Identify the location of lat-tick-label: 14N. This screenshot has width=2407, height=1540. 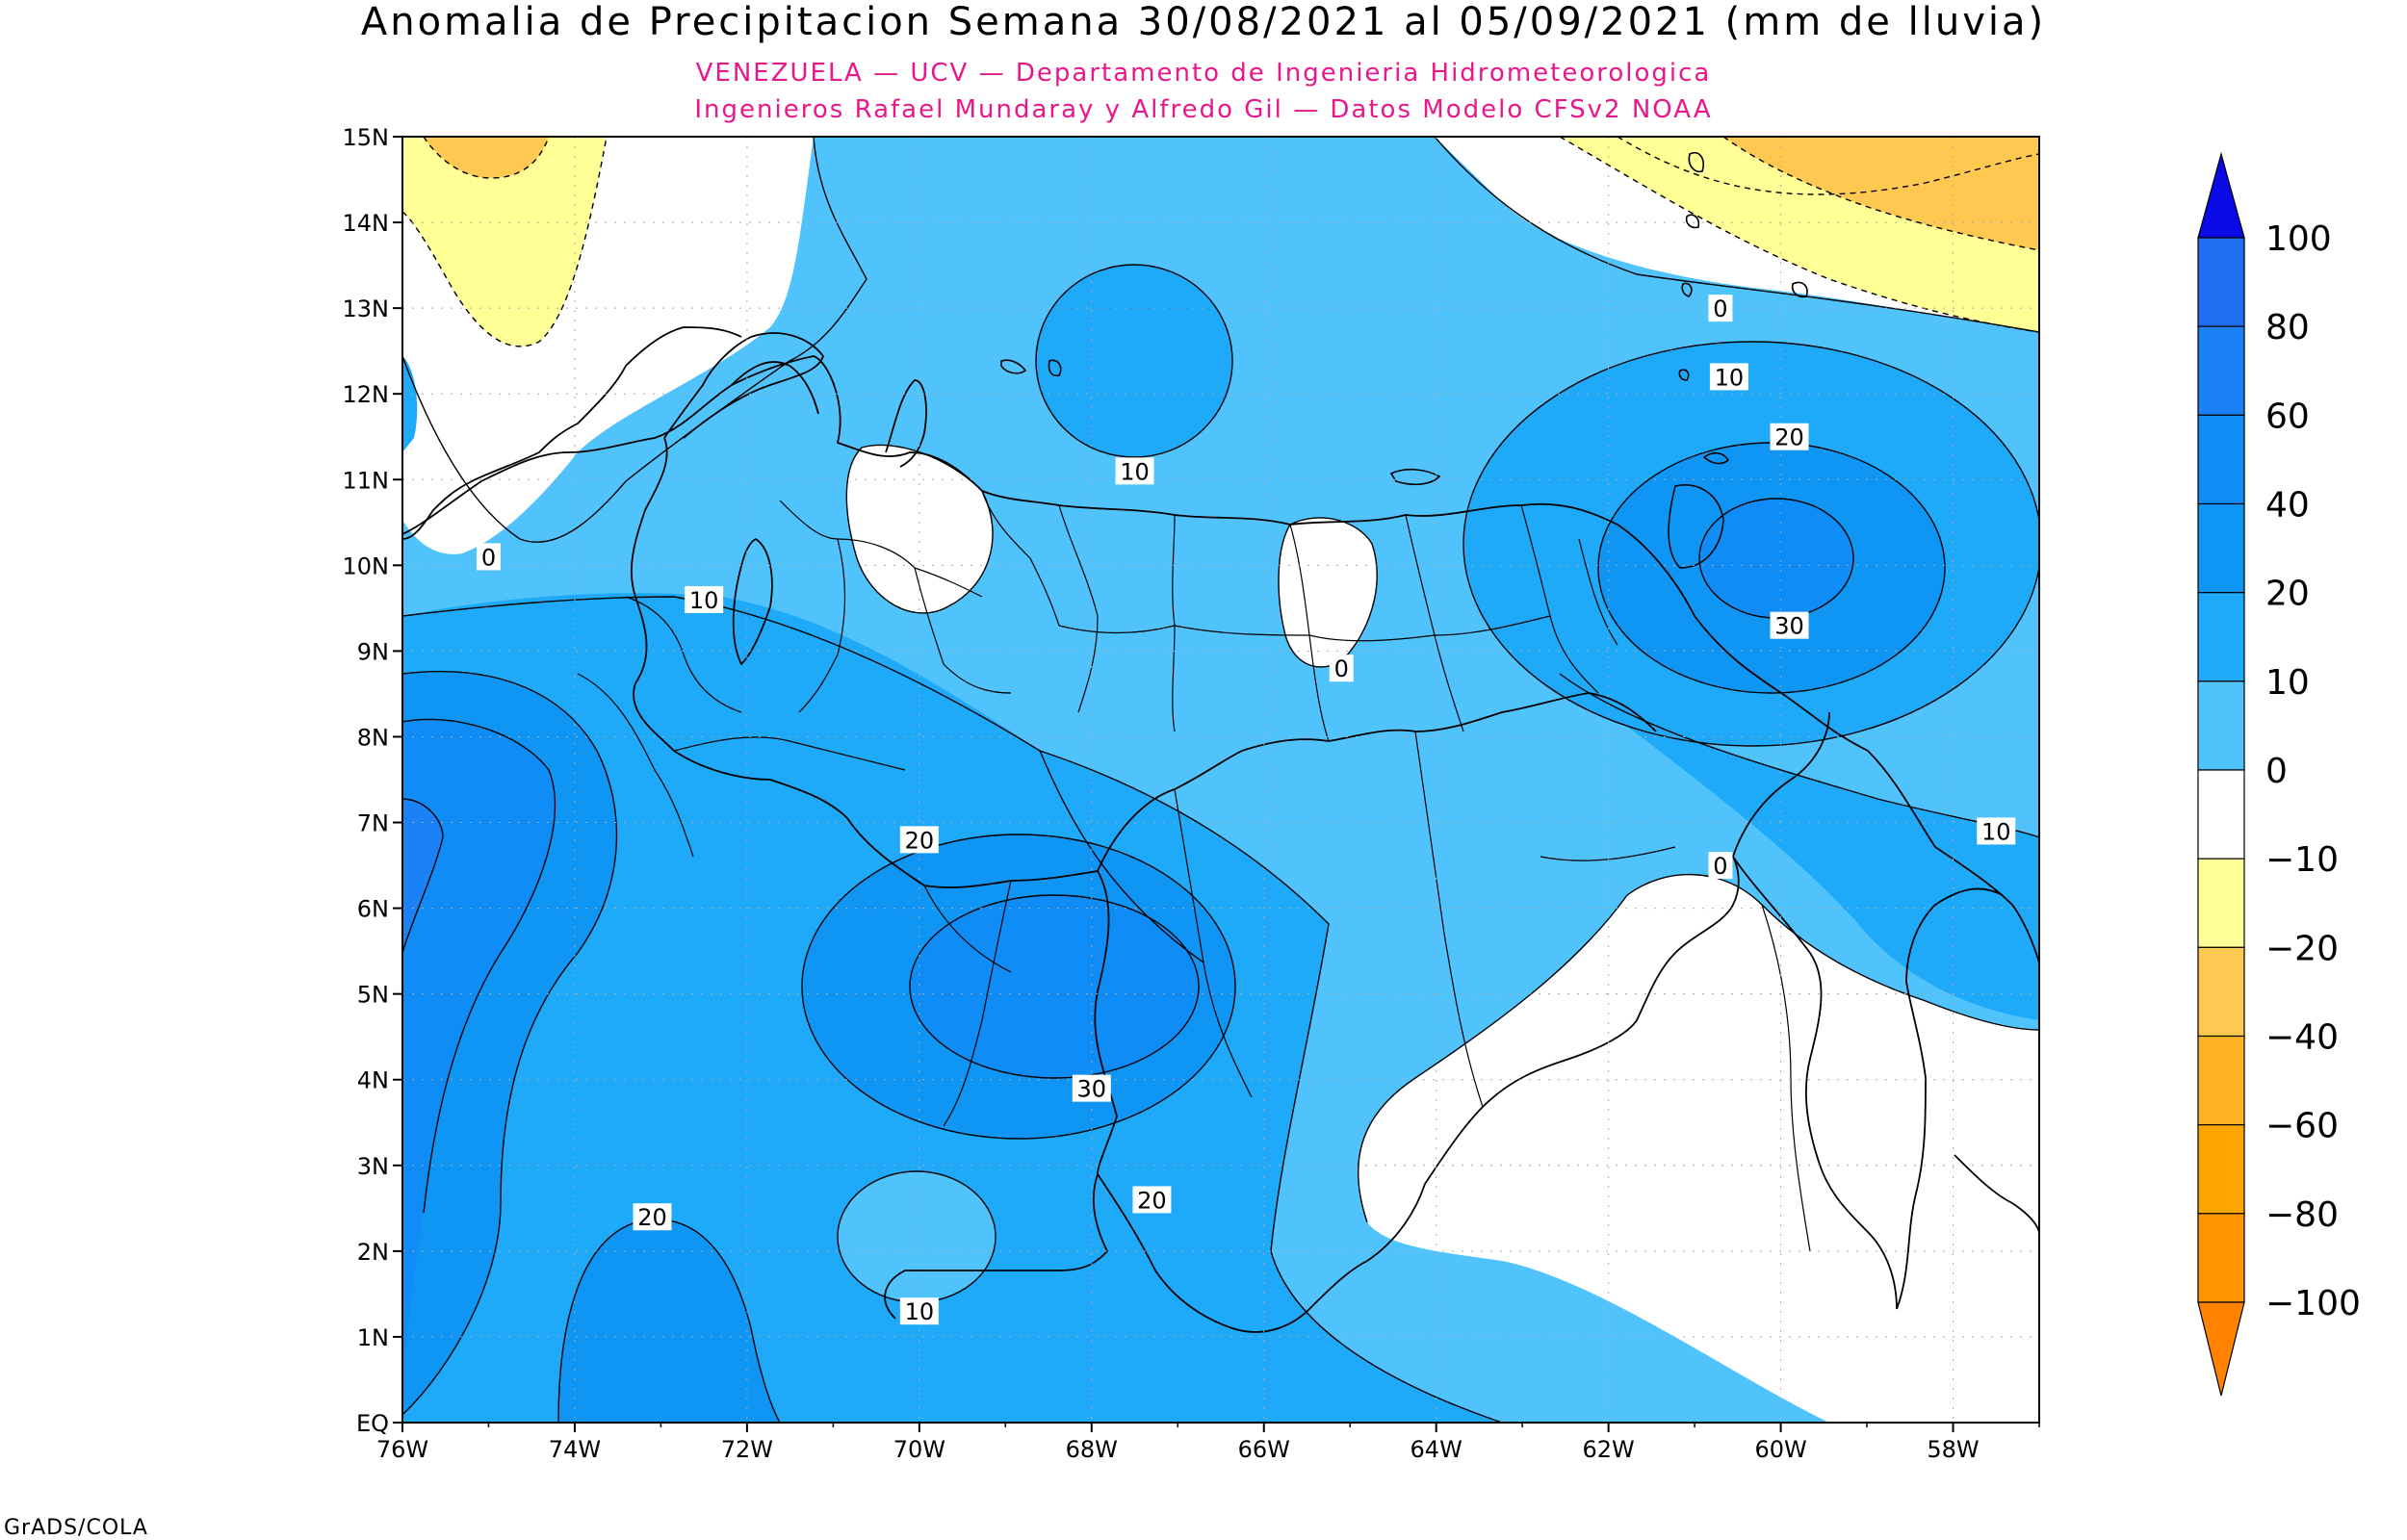
(366, 223).